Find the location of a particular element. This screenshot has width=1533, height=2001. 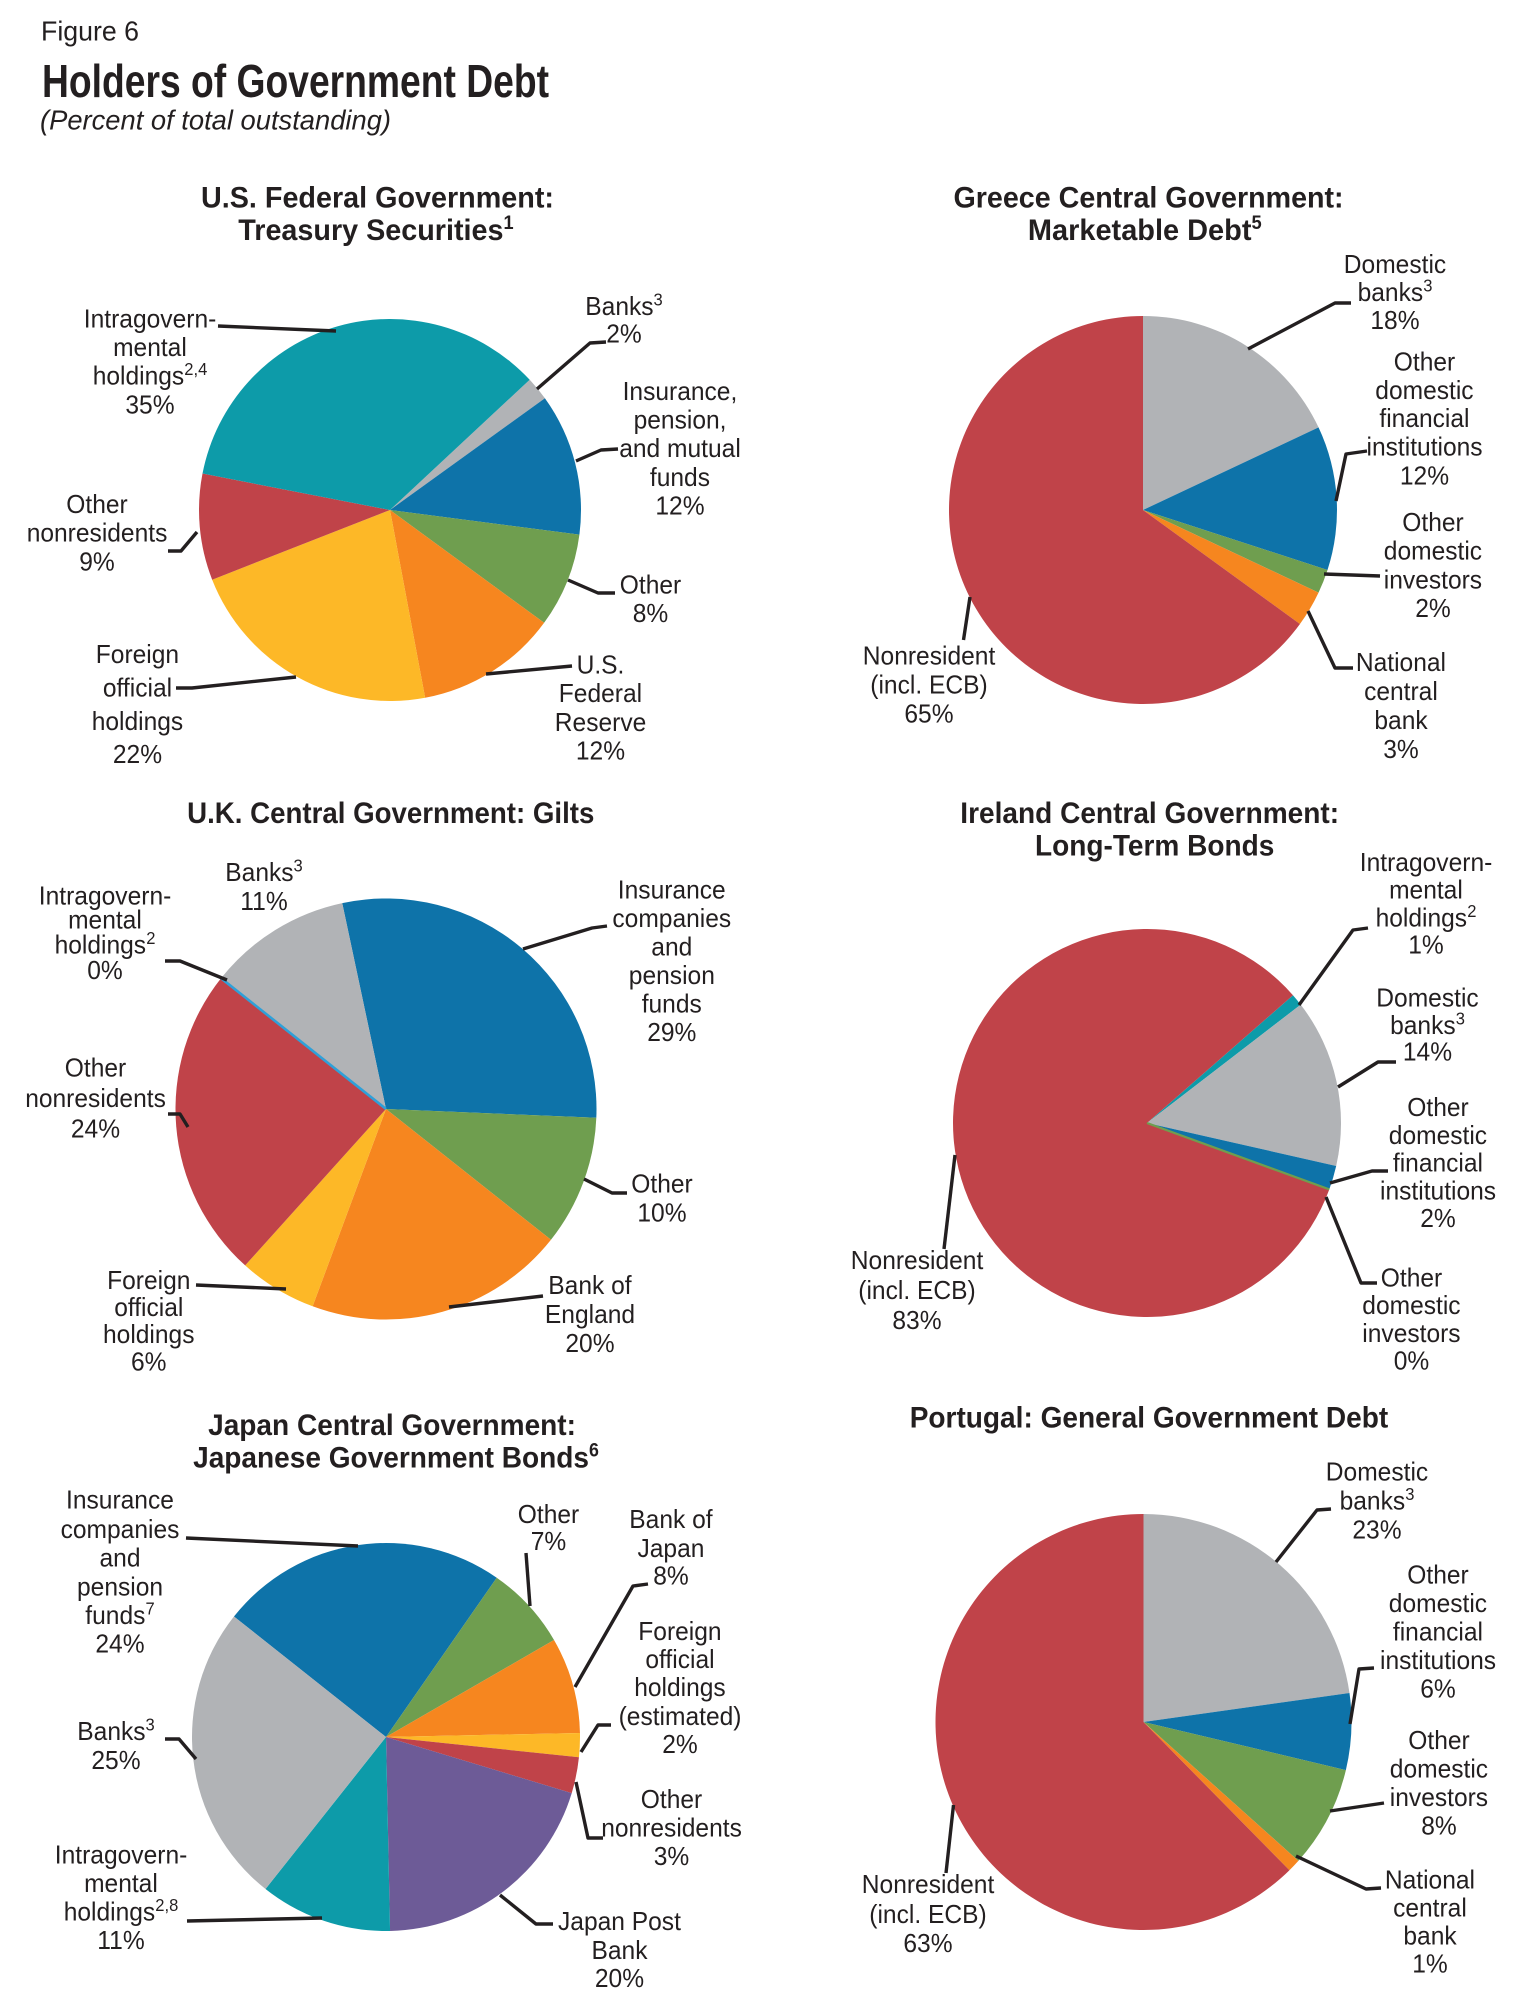

svg-text: 1 is located at coordinates (509, 223).